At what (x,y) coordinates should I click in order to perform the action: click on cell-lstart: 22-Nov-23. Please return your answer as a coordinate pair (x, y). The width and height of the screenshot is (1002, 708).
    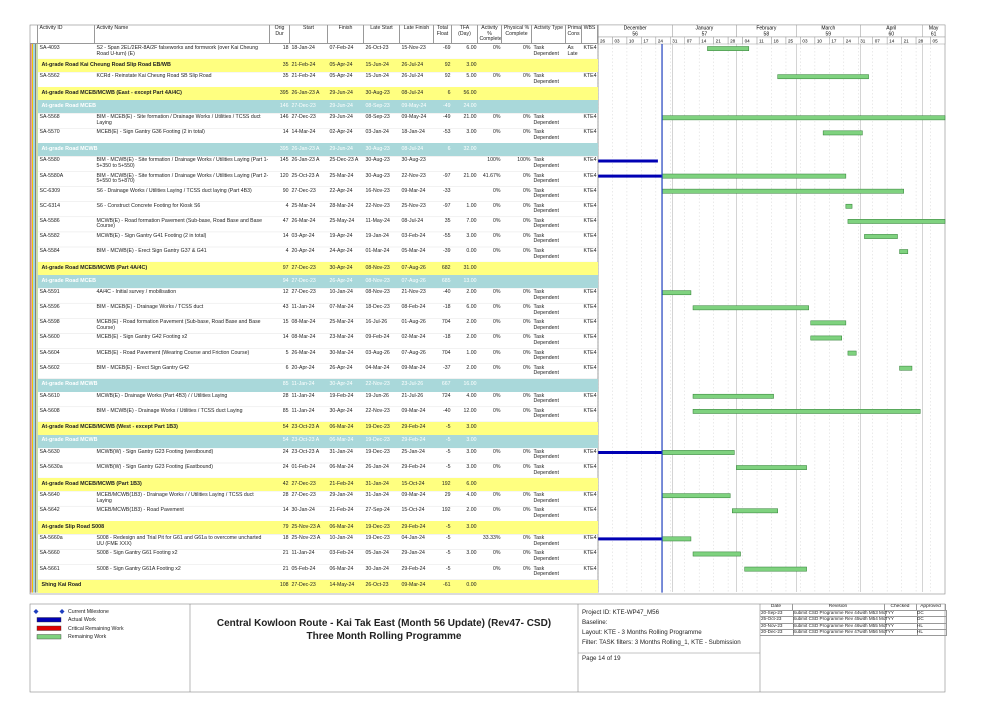
    Looking at the image, I should click on (377, 205).